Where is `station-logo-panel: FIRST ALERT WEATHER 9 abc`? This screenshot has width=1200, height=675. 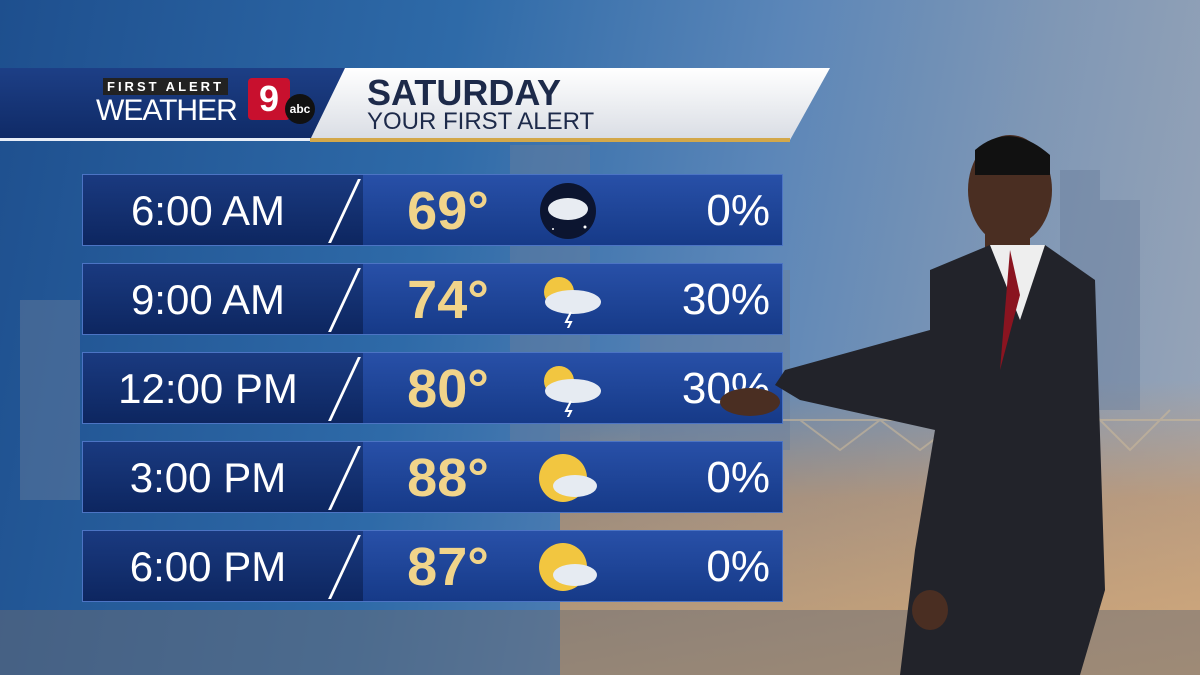
station-logo-panel: FIRST ALERT WEATHER 9 abc is located at coordinates (172, 104).